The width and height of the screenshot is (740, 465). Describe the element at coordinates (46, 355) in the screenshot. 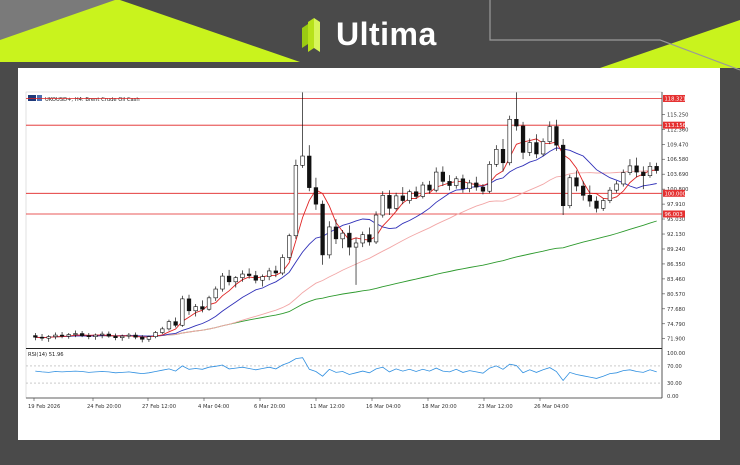

I see `rsi-label: RSI(14) 51.96` at that location.